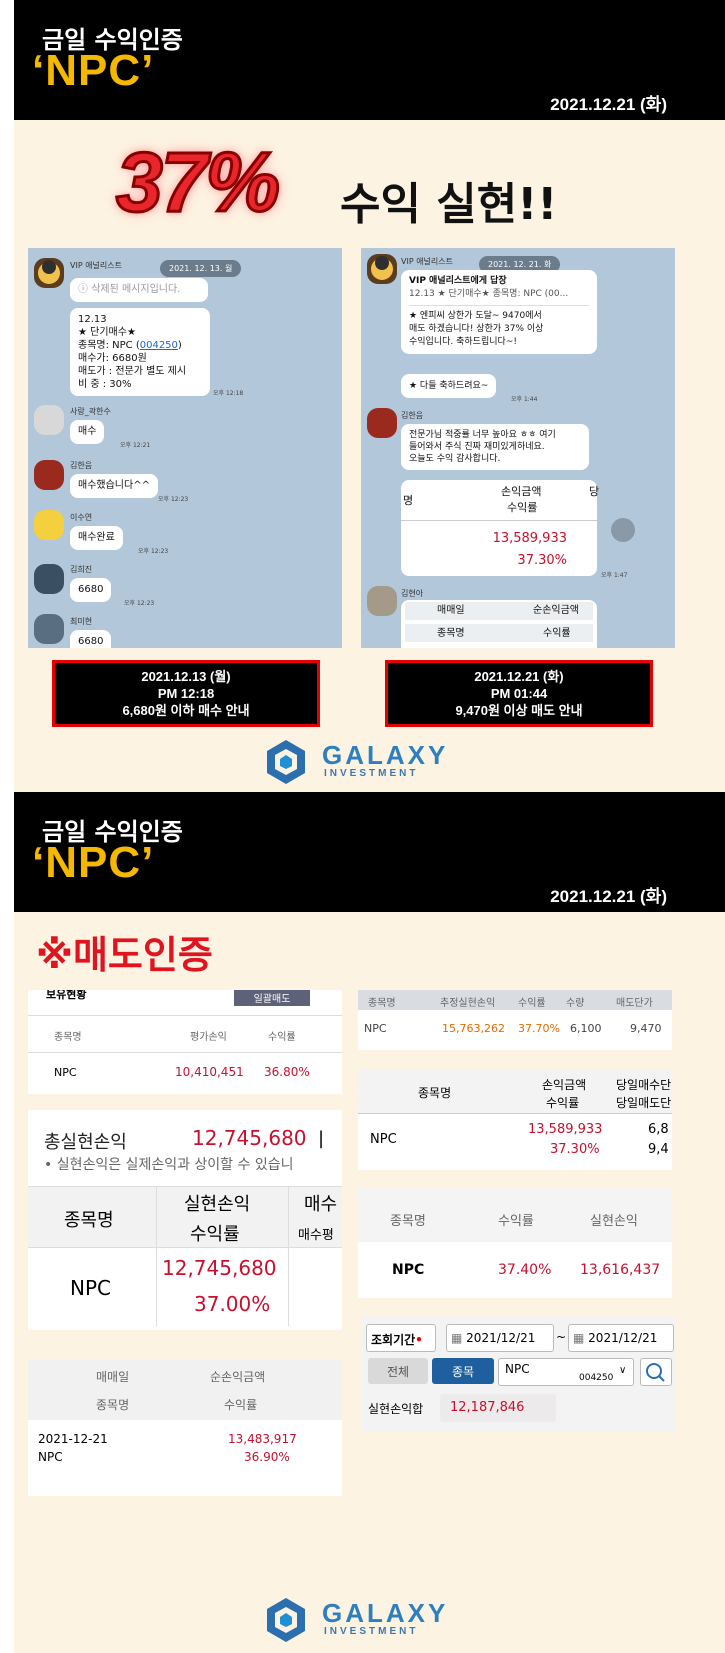 This screenshot has width=725, height=1653. I want to click on msg-line: 매도가 : 전문가 별도 제시, so click(132, 371).